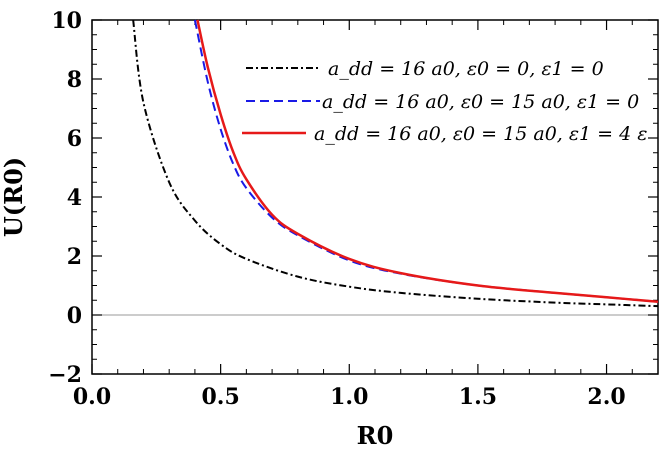 This screenshot has height=456, width=664. I want to click on x-tick-label: 1.0, so click(349, 397).